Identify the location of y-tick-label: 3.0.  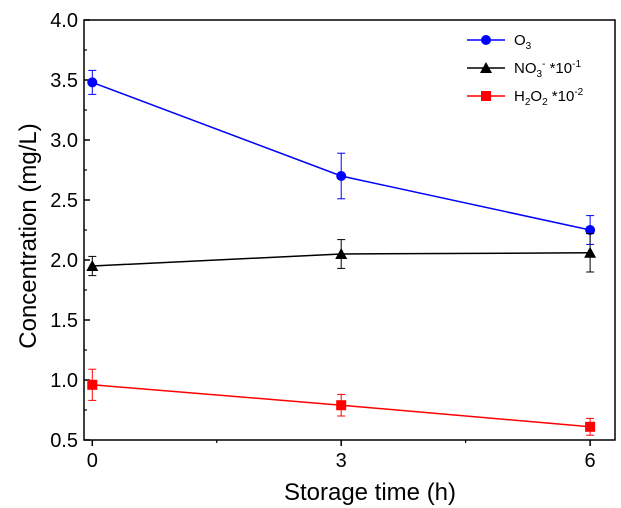
(64, 141).